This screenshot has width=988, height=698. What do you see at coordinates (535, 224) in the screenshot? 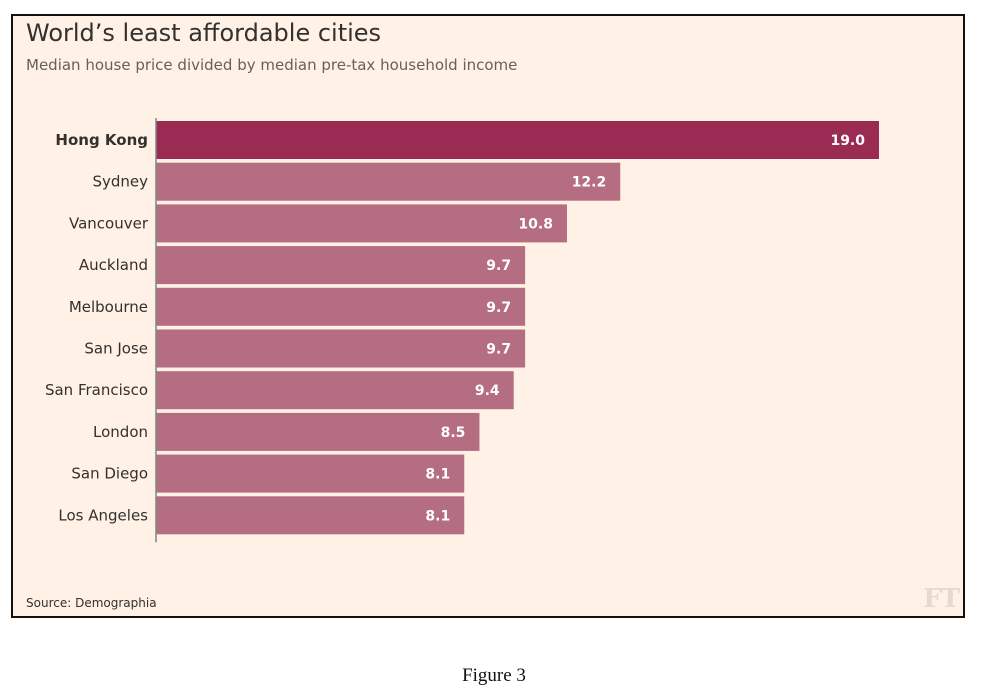
I see `value-label: 10.8` at bounding box center [535, 224].